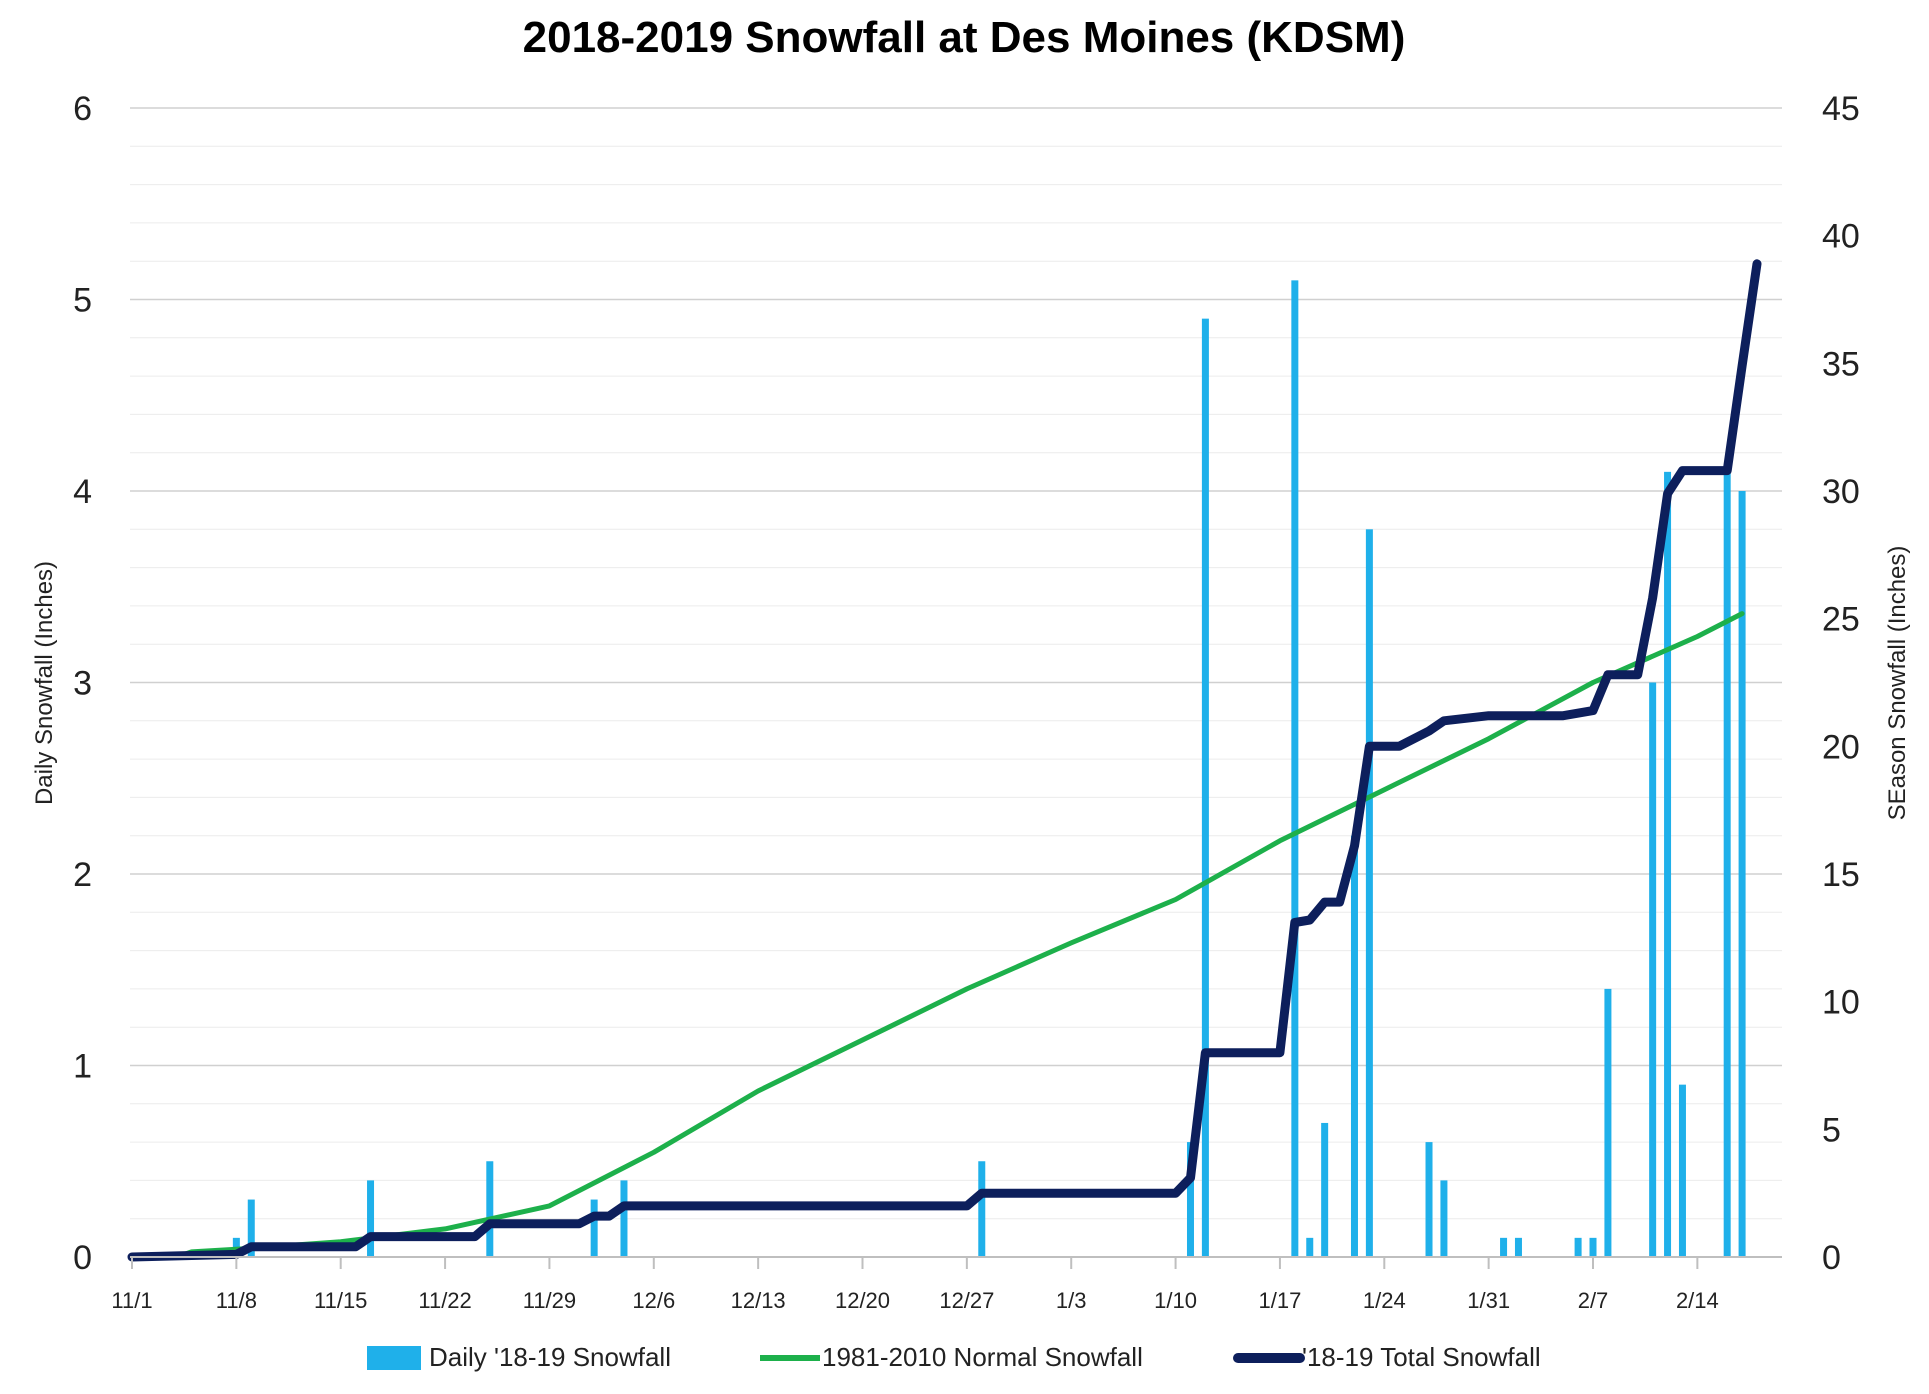  What do you see at coordinates (82, 875) in the screenshot?
I see `y-tick-label: 2` at bounding box center [82, 875].